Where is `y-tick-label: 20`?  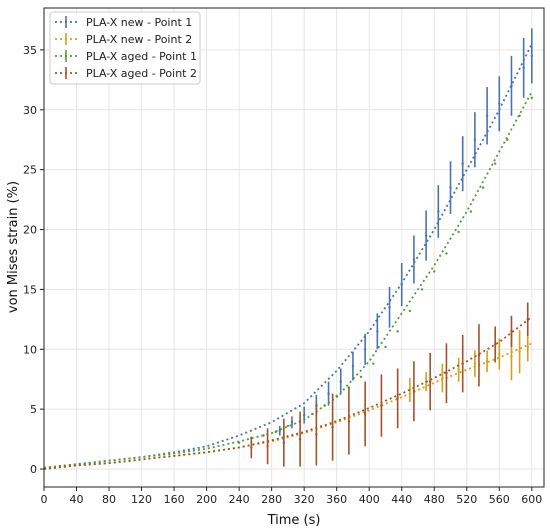
y-tick-label: 20 is located at coordinates (30, 230).